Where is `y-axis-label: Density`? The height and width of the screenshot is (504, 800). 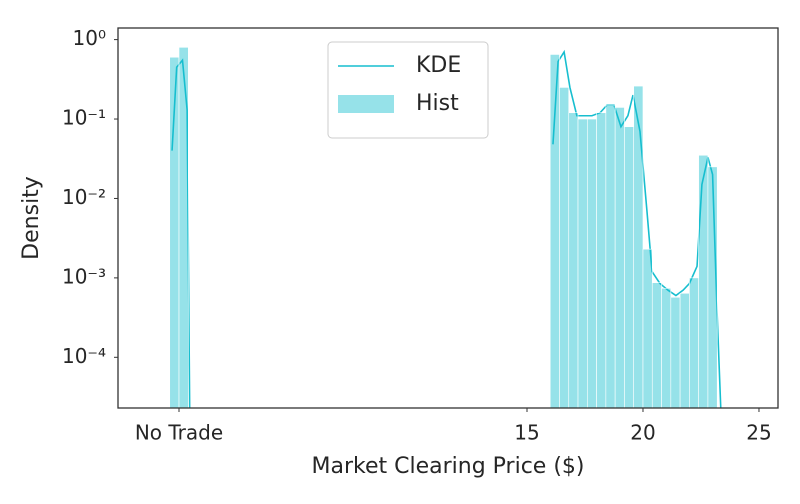
y-axis-label: Density is located at coordinates (31, 218).